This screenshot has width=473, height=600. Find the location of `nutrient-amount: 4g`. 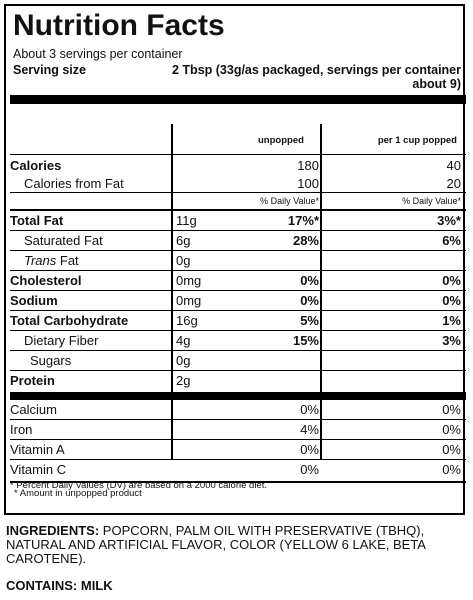

nutrient-amount: 4g is located at coordinates (183, 340).